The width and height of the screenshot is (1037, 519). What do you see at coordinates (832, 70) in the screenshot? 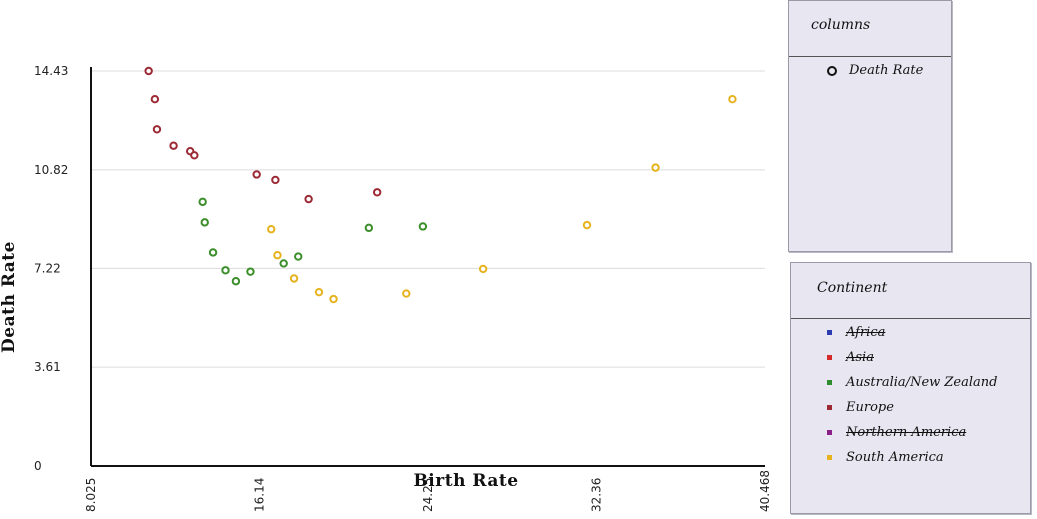
I see `hollow-circle-icon` at bounding box center [832, 70].